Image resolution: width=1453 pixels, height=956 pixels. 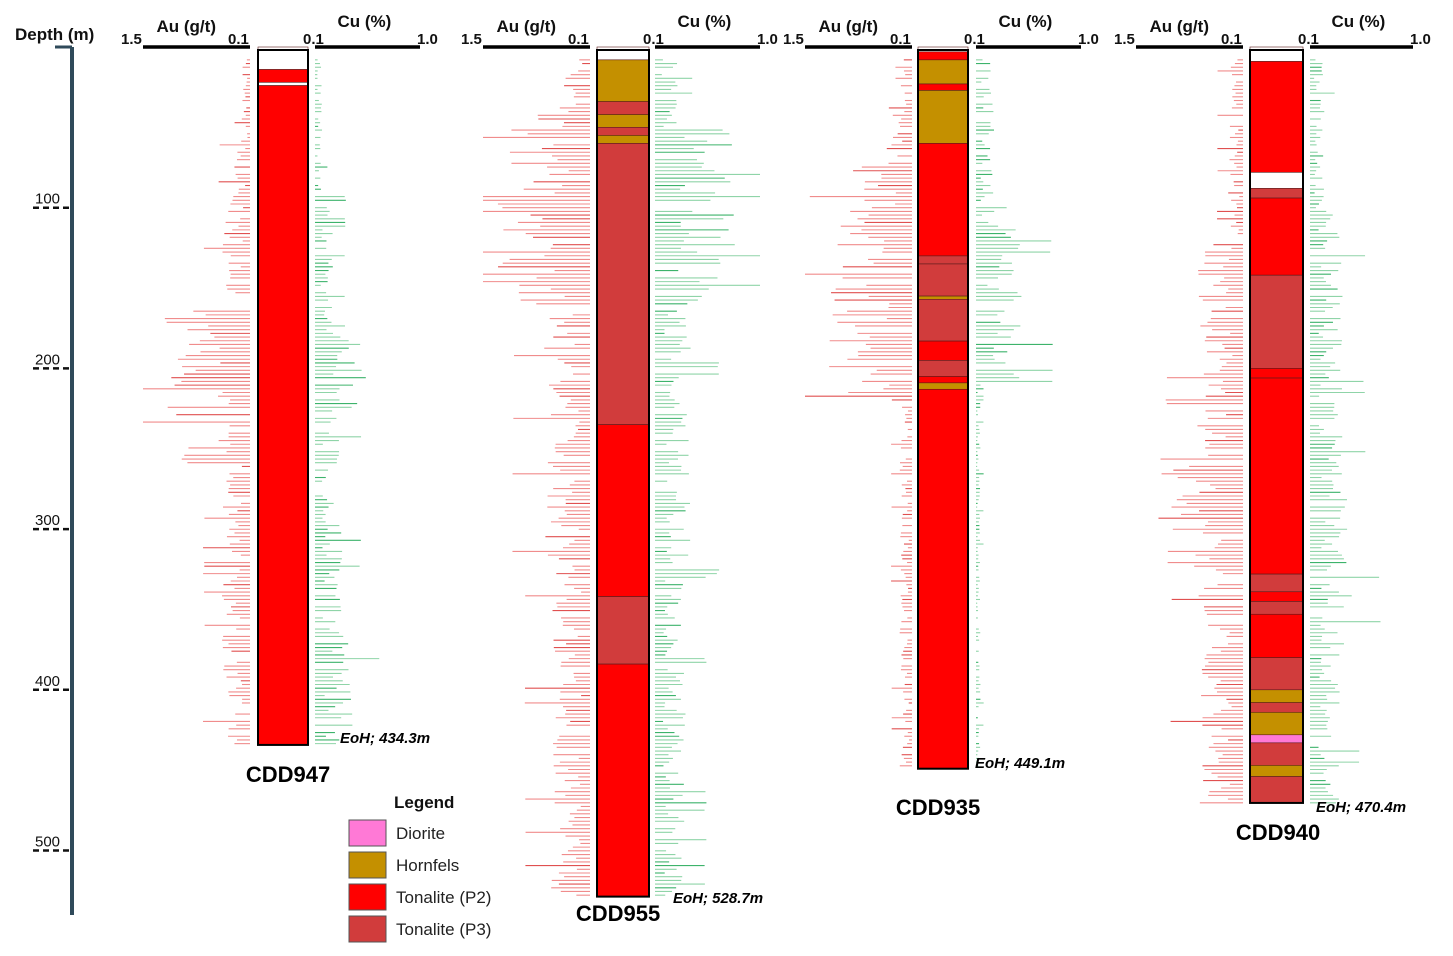 I want to click on legend-title: Legend, so click(x=424, y=802).